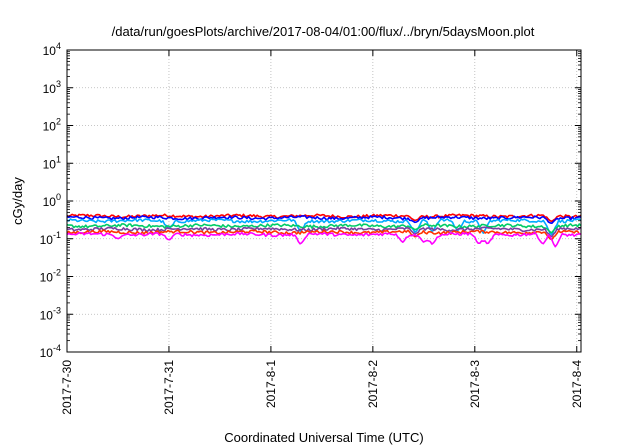 The image size is (640, 448). I want to click on x-tick-label: 2017-7-30, so click(67, 387).